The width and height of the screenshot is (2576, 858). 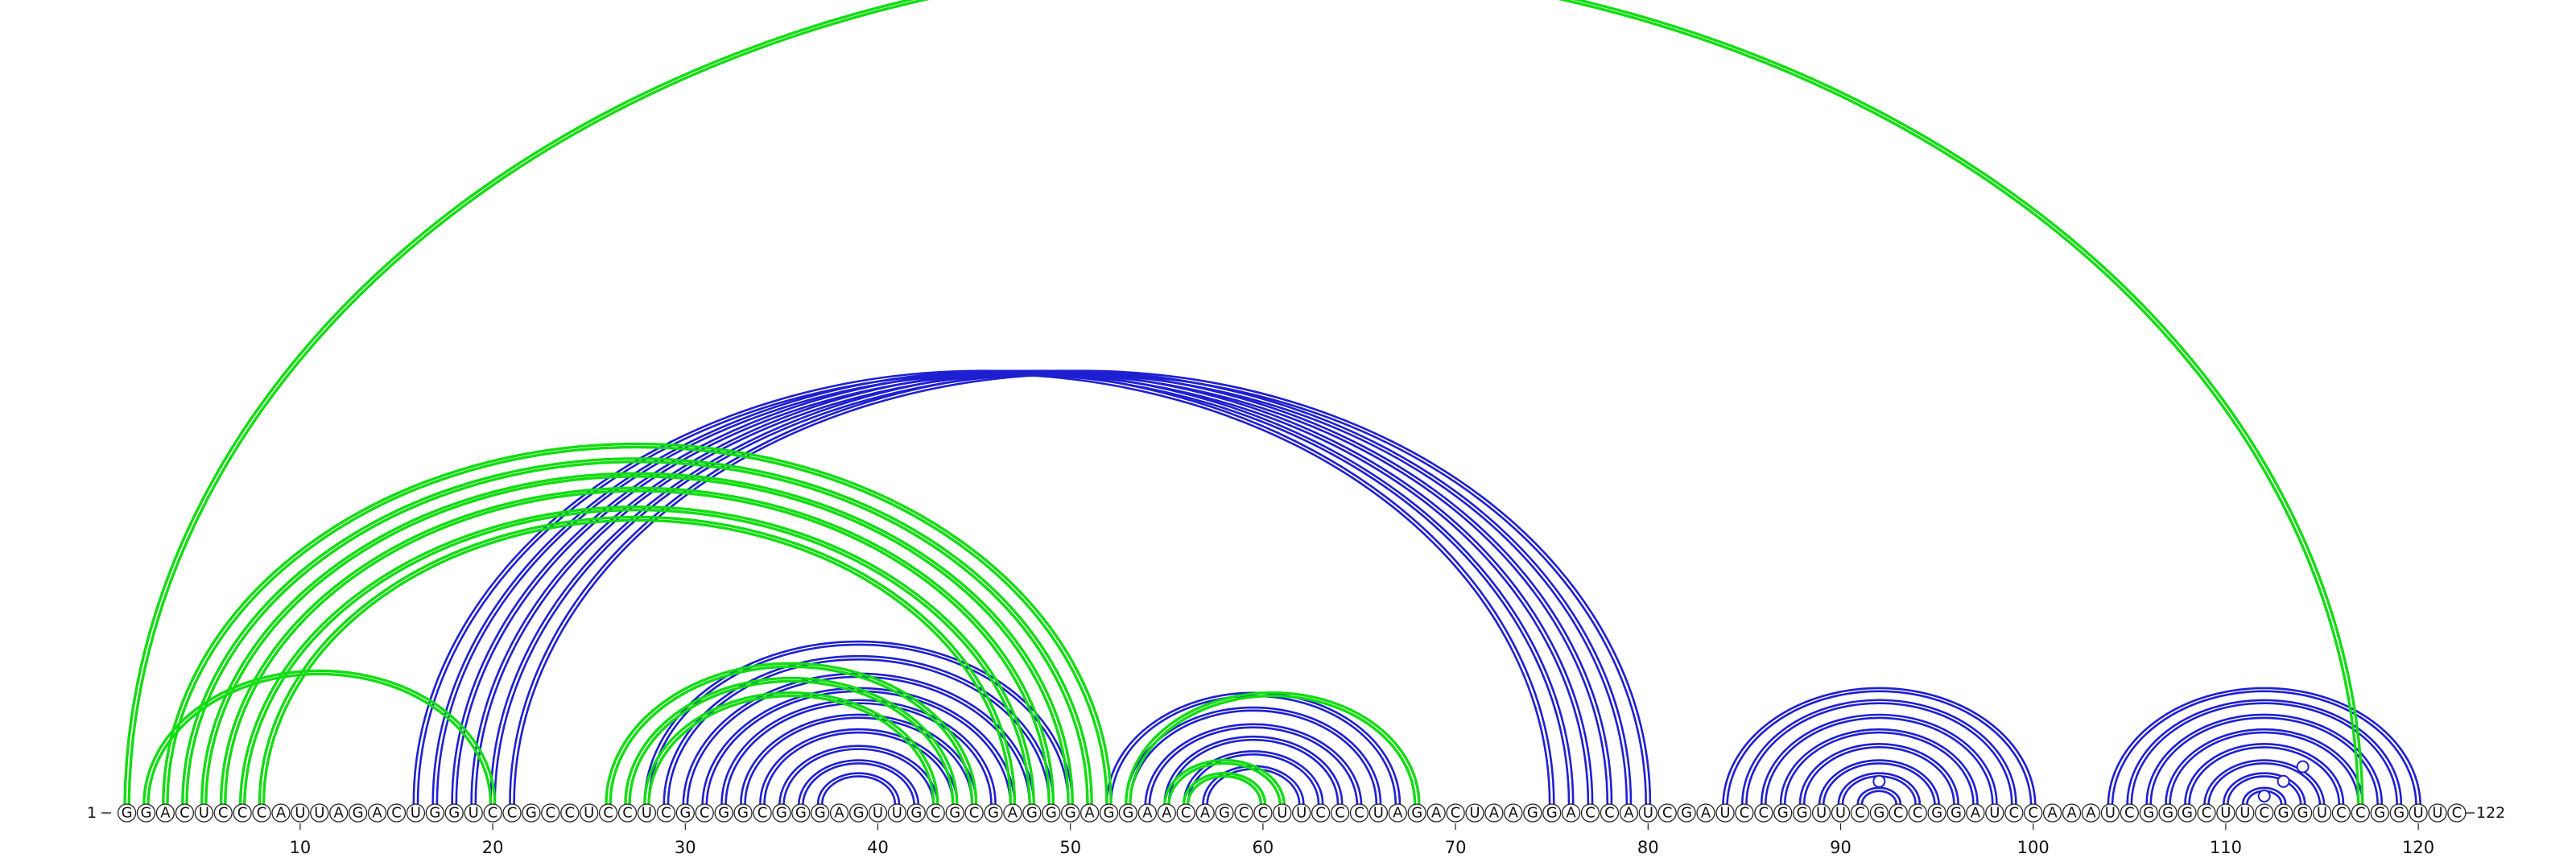 I want to click on green-arc-27-44-inner, so click(x=791, y=742).